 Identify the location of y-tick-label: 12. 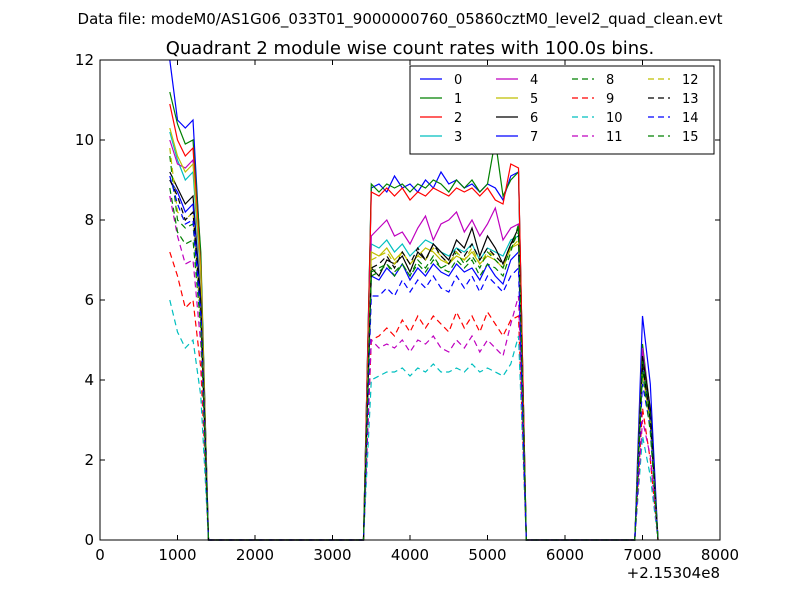
(84, 60).